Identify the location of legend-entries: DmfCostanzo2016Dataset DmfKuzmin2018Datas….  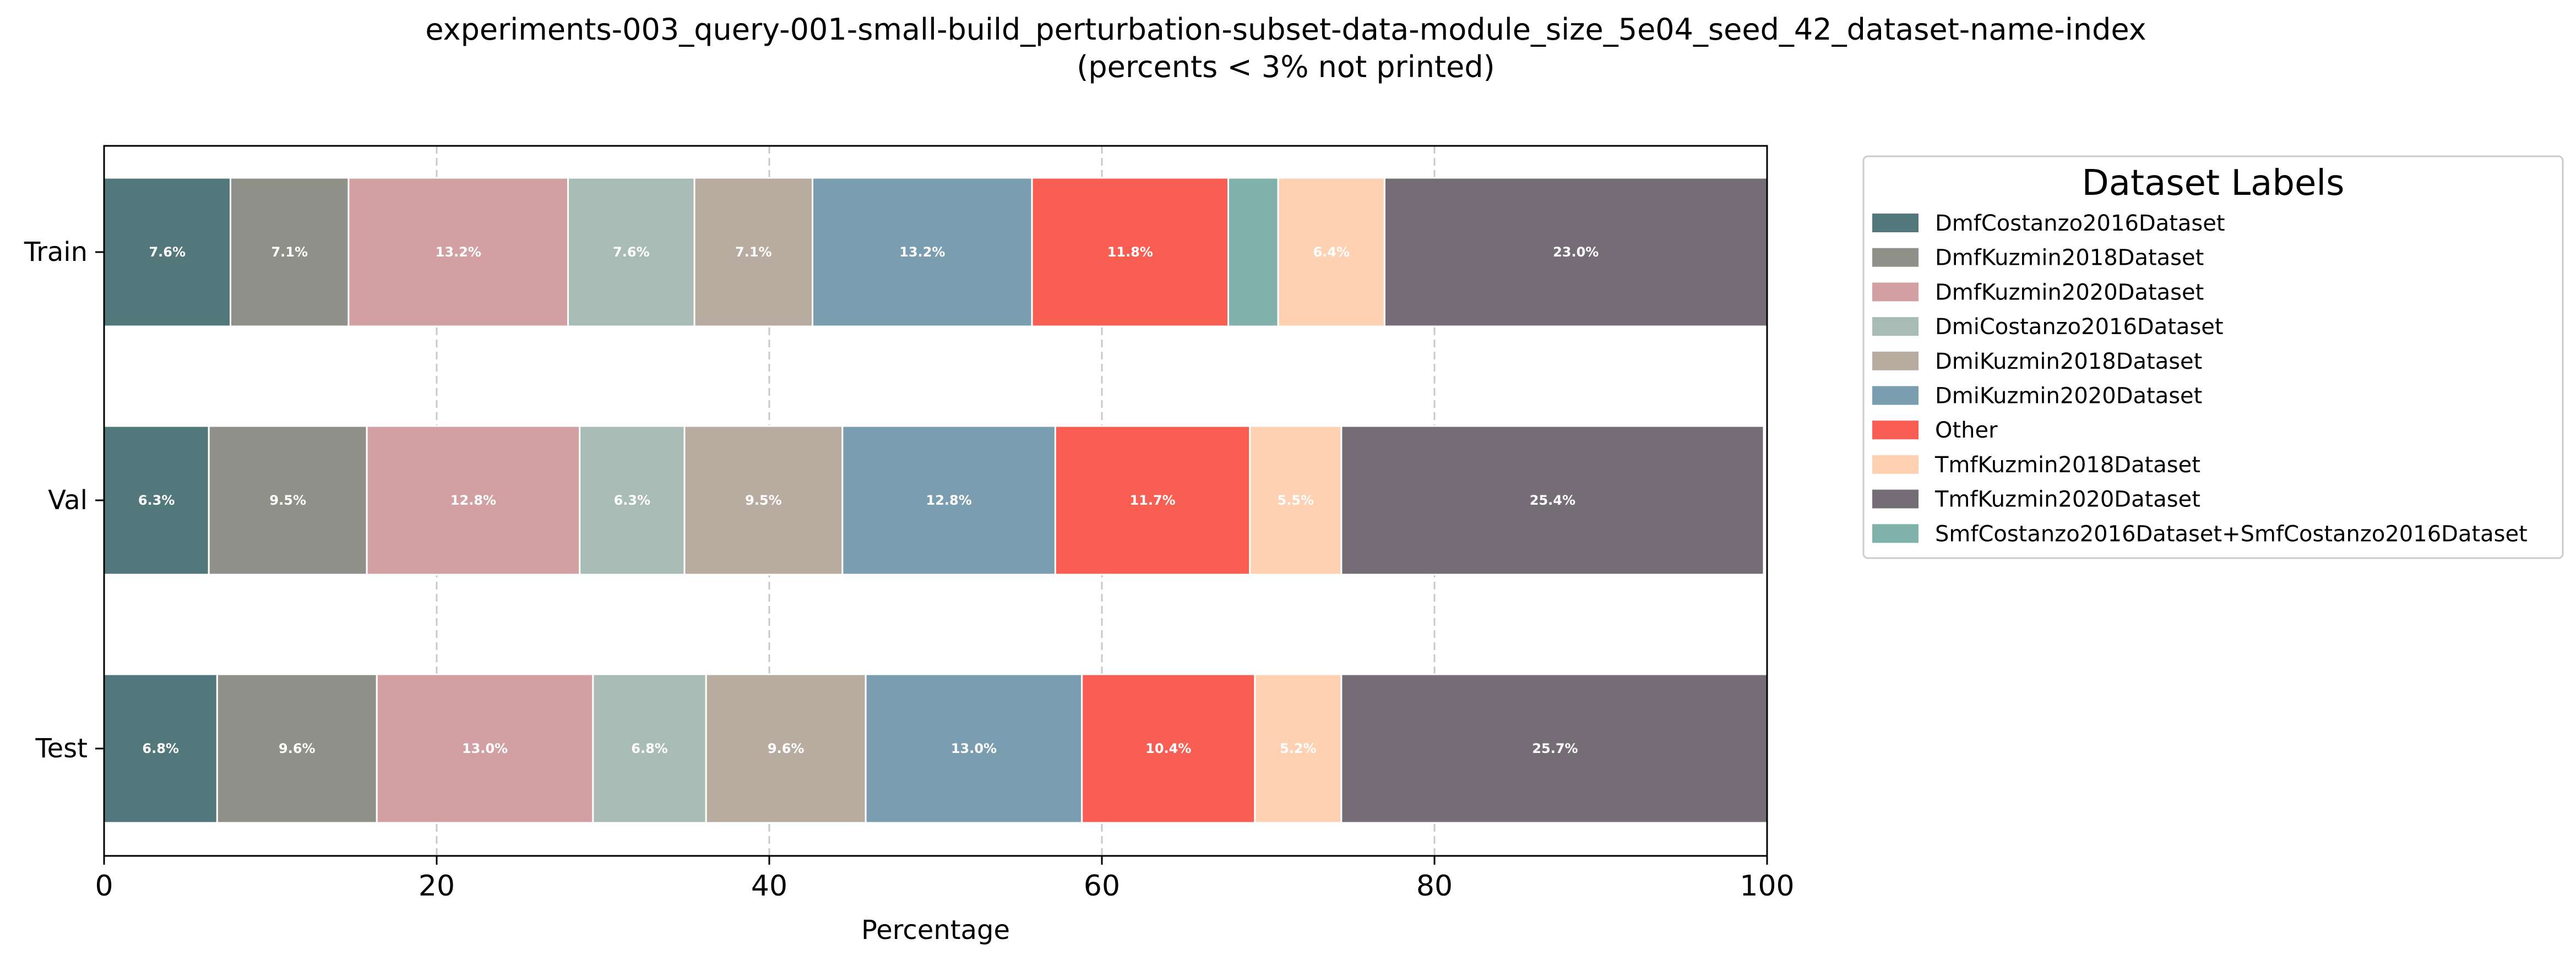
(2200, 379).